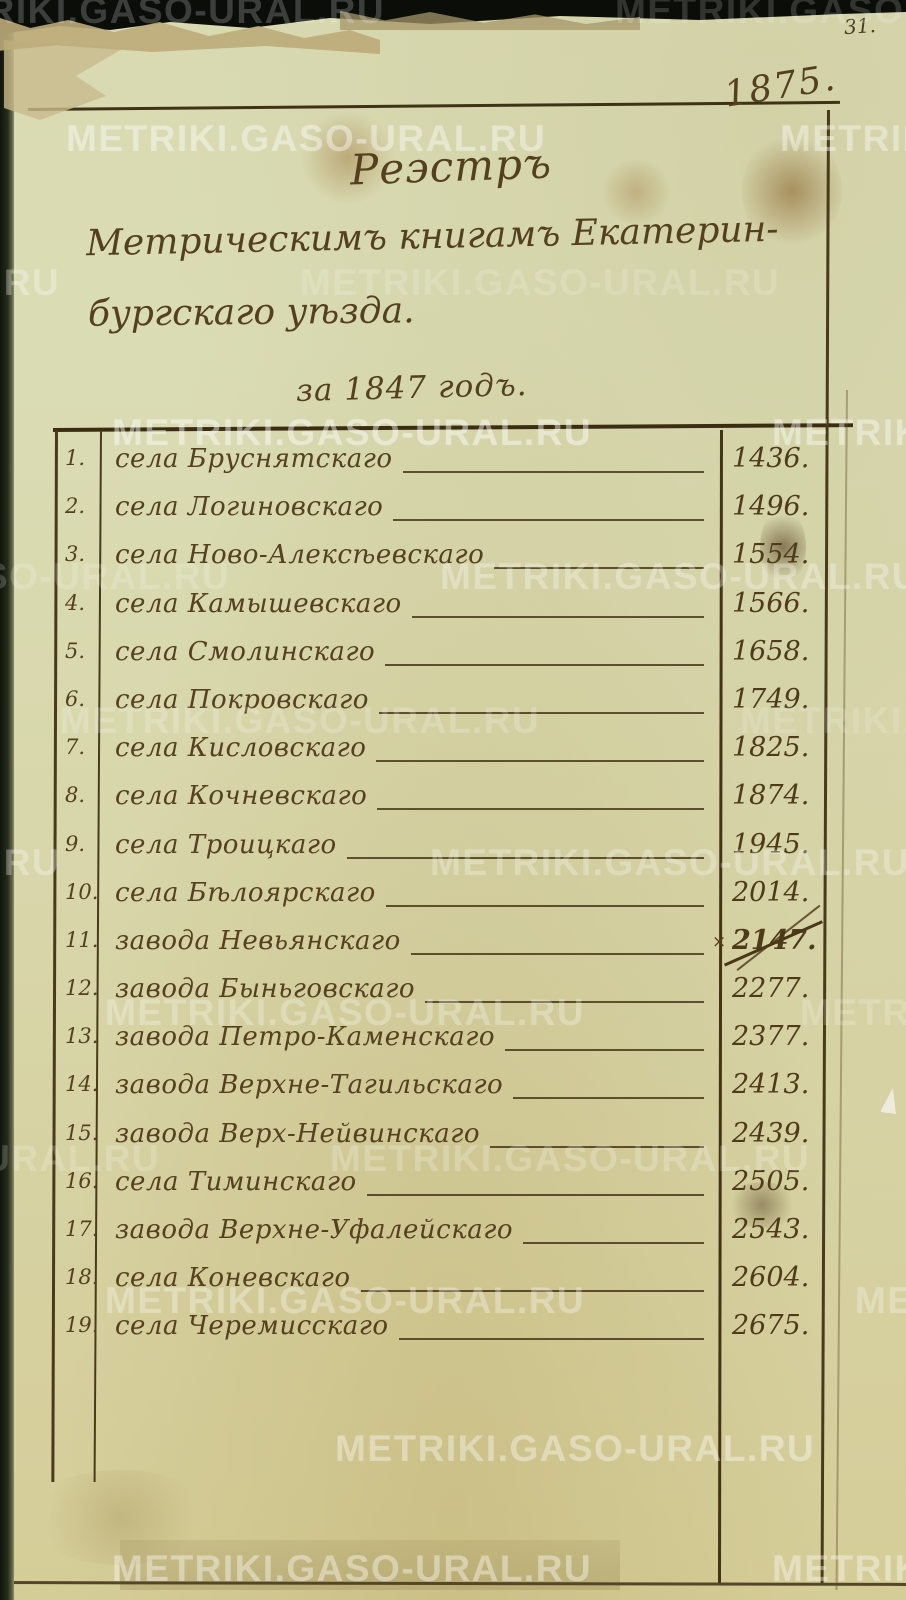  I want to click on register-row: 4. села Камышевскаго 1566., so click(442, 607).